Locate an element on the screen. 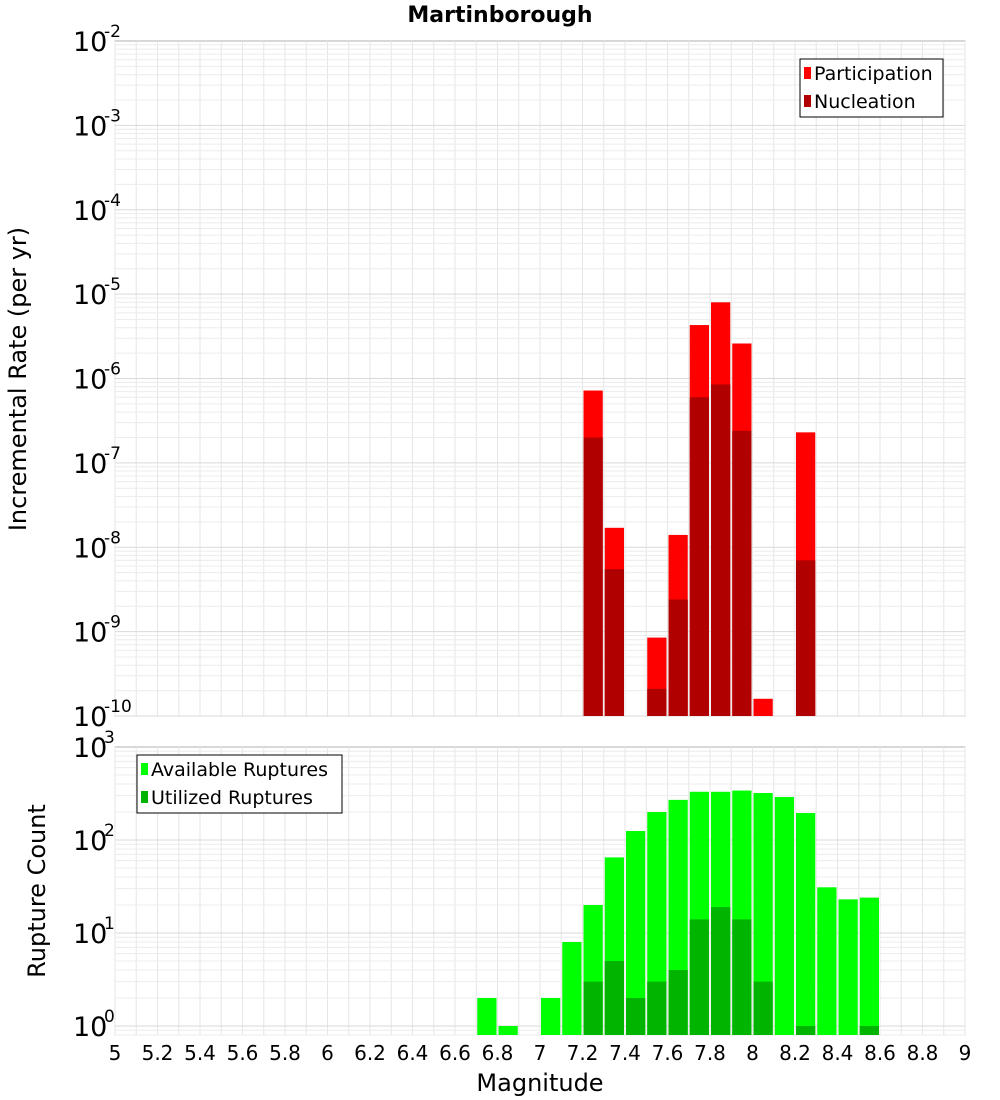  y-tick-exponent: 3 is located at coordinates (109, 738).